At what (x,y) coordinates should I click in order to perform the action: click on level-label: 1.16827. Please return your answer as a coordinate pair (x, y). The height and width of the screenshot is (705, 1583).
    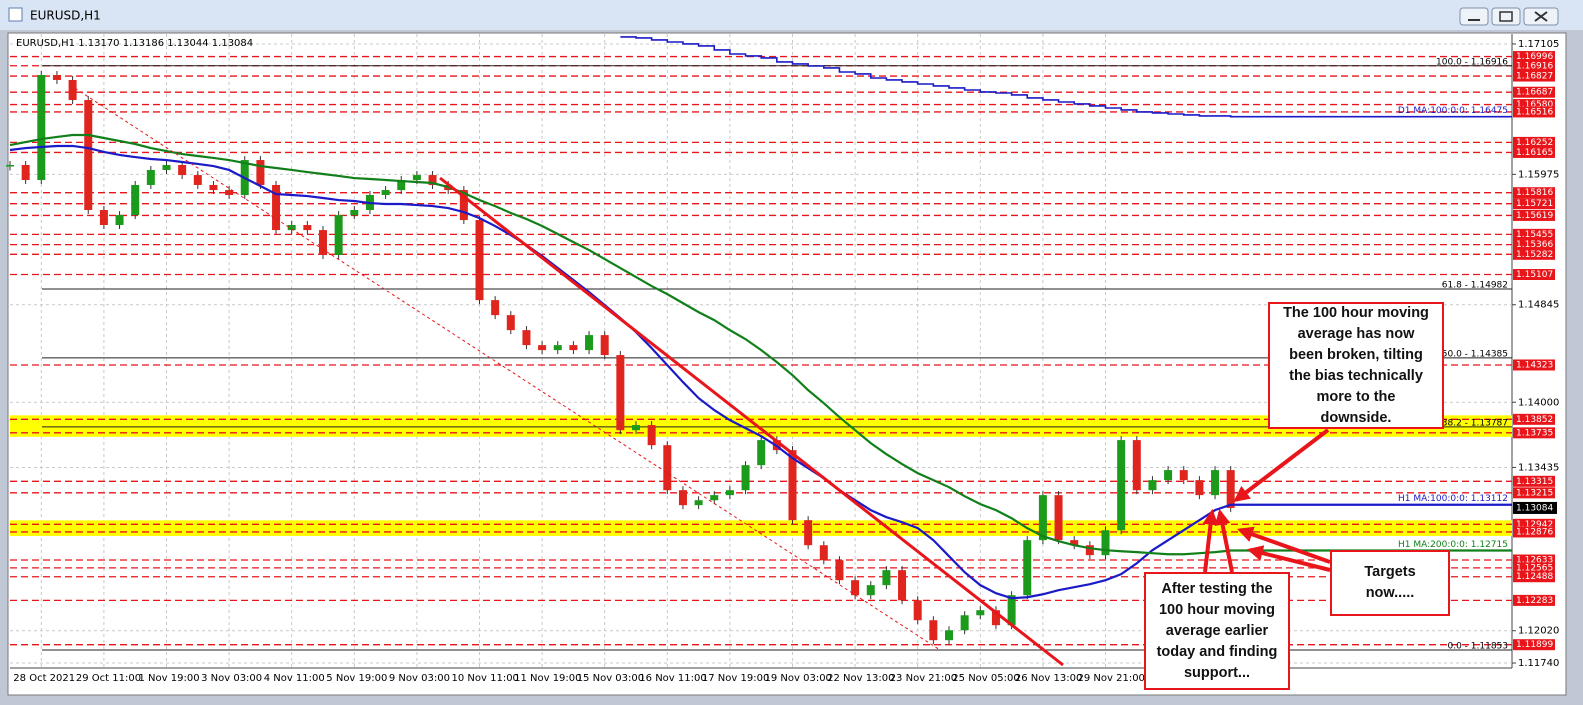
    Looking at the image, I should click on (1534, 77).